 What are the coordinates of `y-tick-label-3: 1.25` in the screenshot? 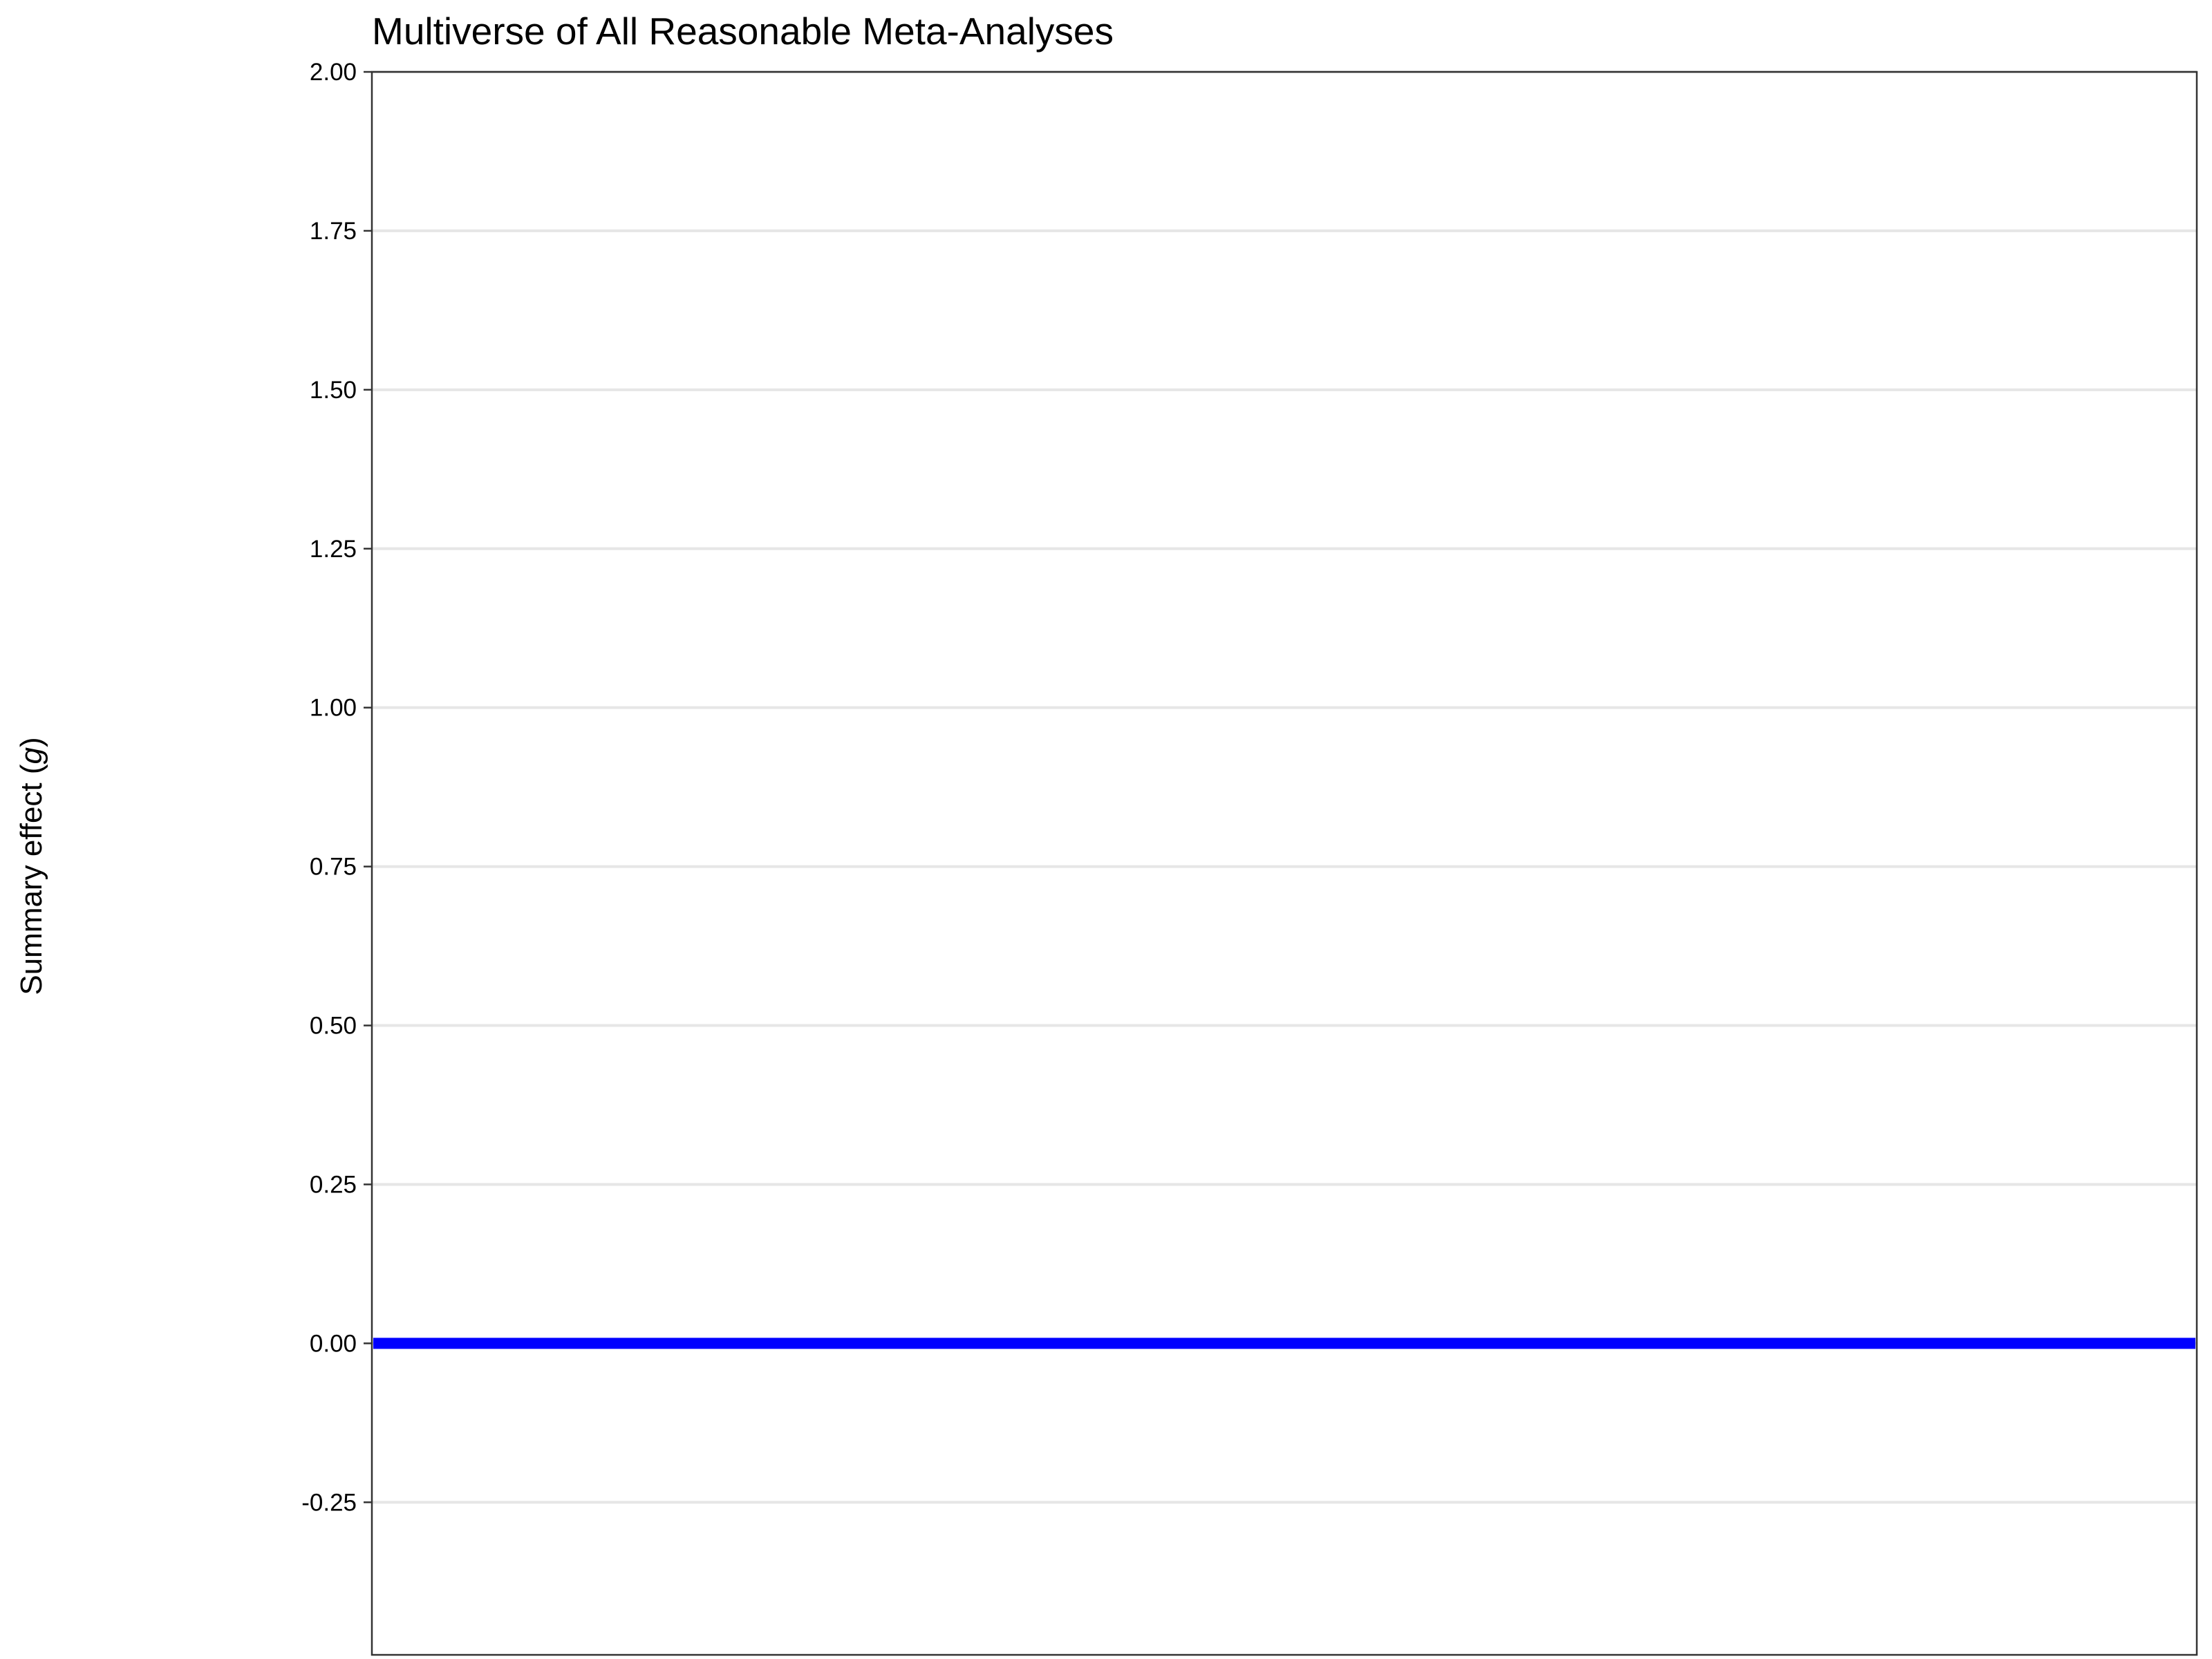 It's located at (333, 549).